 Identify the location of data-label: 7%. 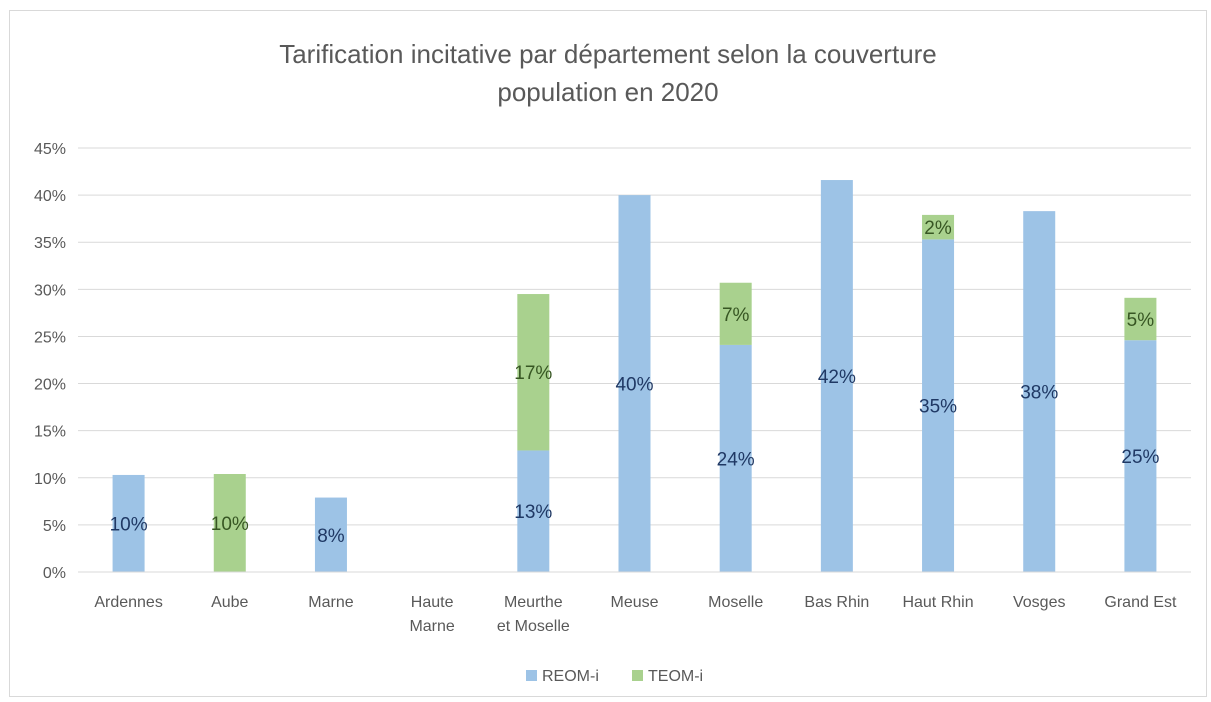
(736, 315).